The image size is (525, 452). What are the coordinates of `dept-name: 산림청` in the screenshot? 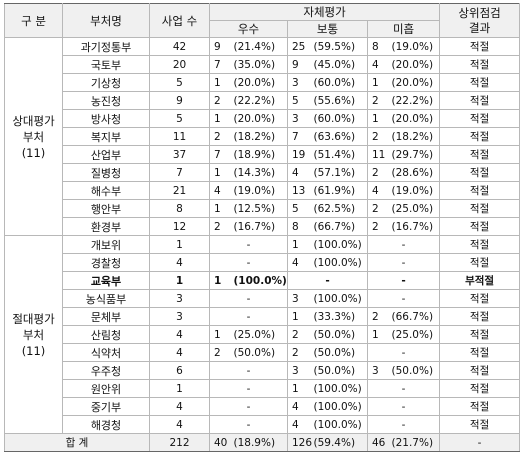 It's located at (106, 334).